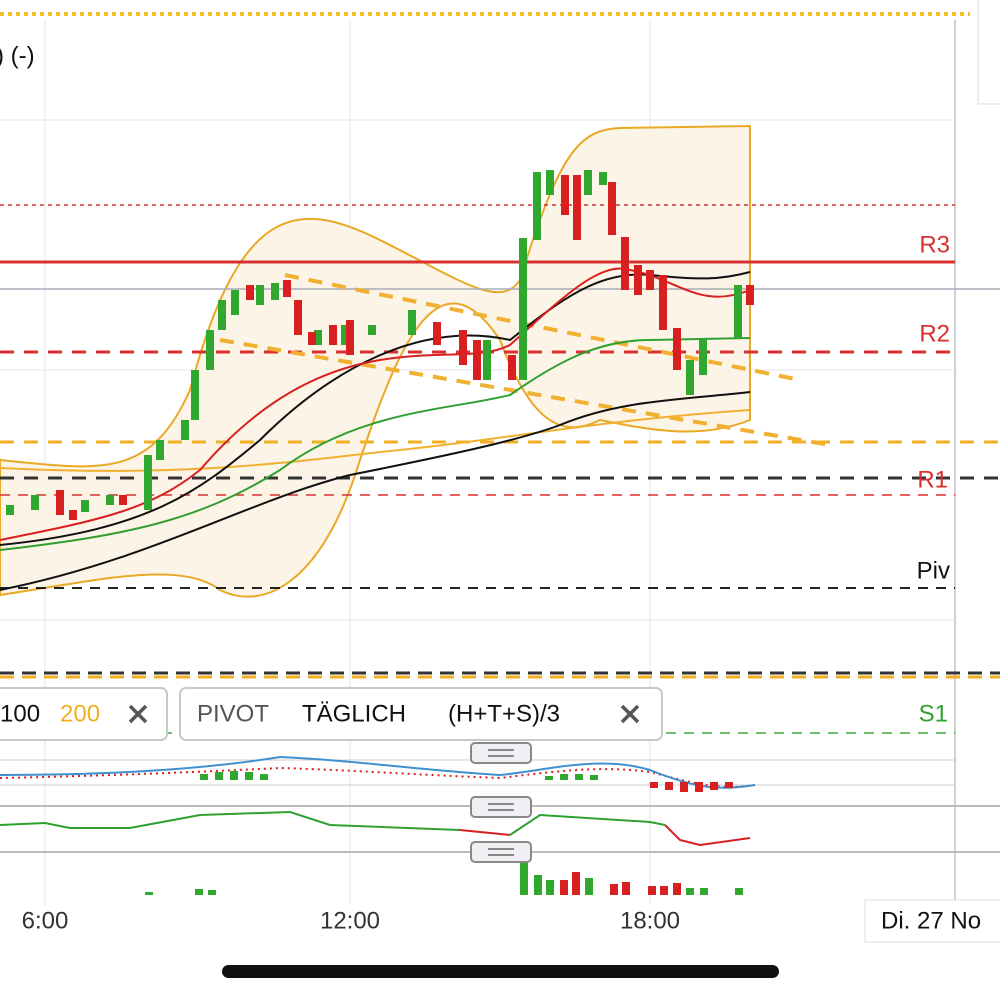 This screenshot has width=1000, height=1000. I want to click on s1-label: S1, so click(933, 713).